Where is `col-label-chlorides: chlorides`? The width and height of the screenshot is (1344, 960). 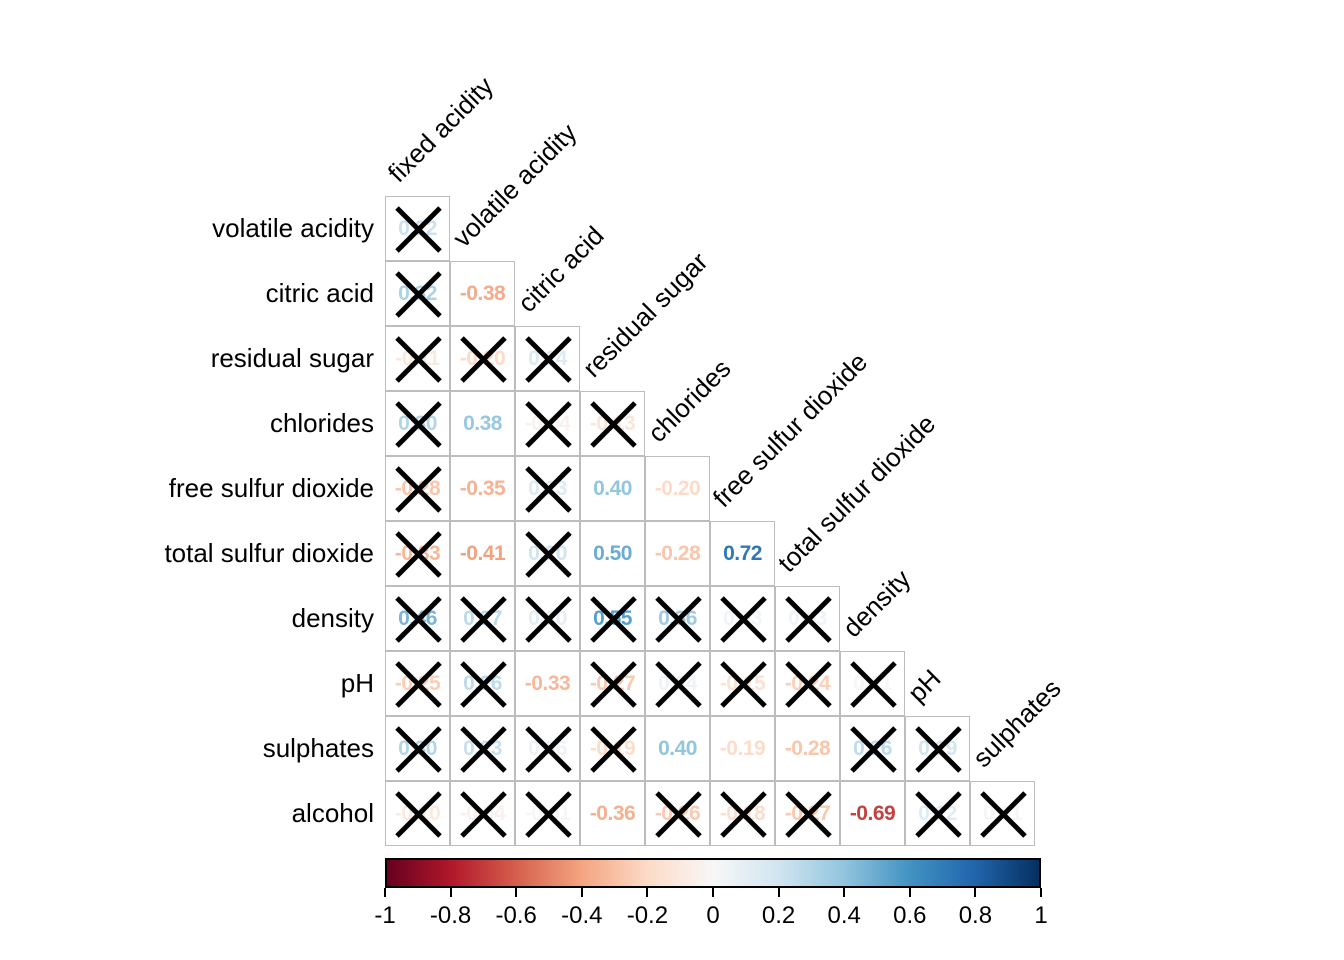 col-label-chlorides: chlorides is located at coordinates (689, 400).